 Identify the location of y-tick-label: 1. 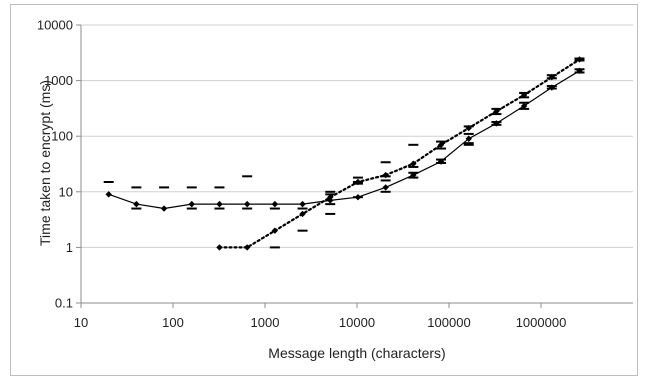
(69, 247).